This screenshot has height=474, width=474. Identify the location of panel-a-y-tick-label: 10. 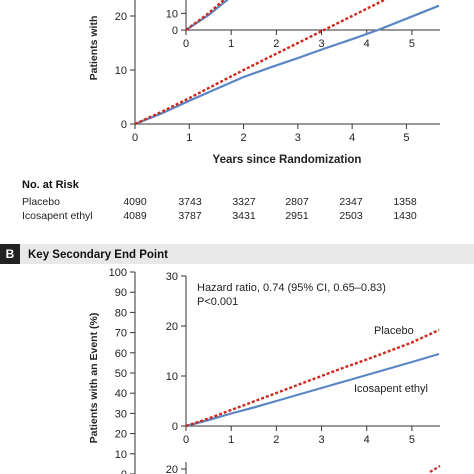
(121, 71).